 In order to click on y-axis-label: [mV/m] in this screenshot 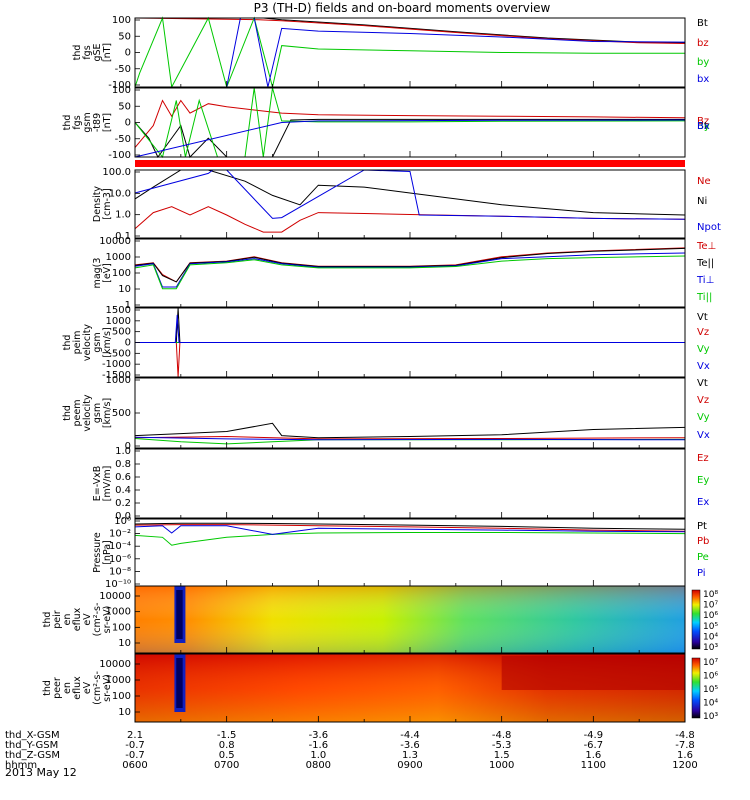, I will do `click(107, 484)`.